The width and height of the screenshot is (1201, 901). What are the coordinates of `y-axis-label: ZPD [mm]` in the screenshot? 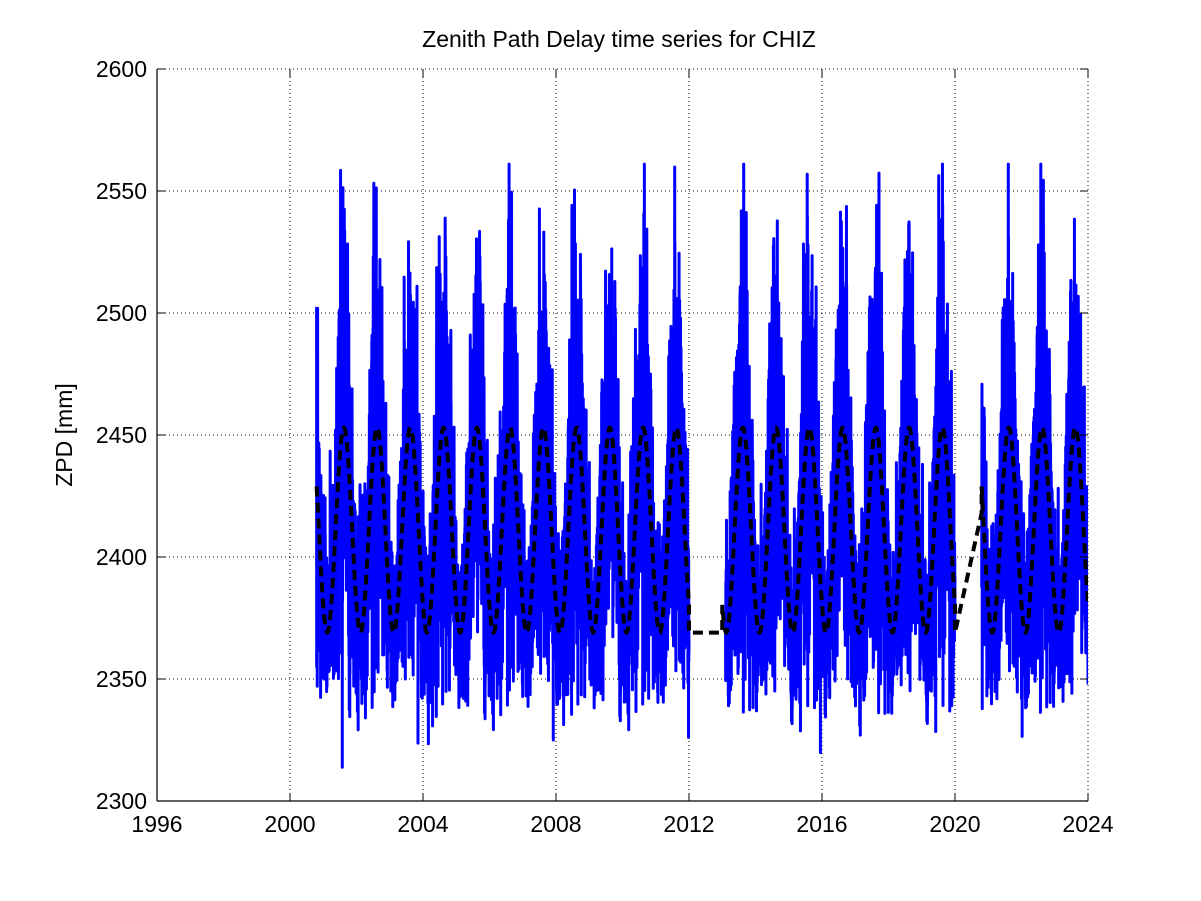 It's located at (64, 435).